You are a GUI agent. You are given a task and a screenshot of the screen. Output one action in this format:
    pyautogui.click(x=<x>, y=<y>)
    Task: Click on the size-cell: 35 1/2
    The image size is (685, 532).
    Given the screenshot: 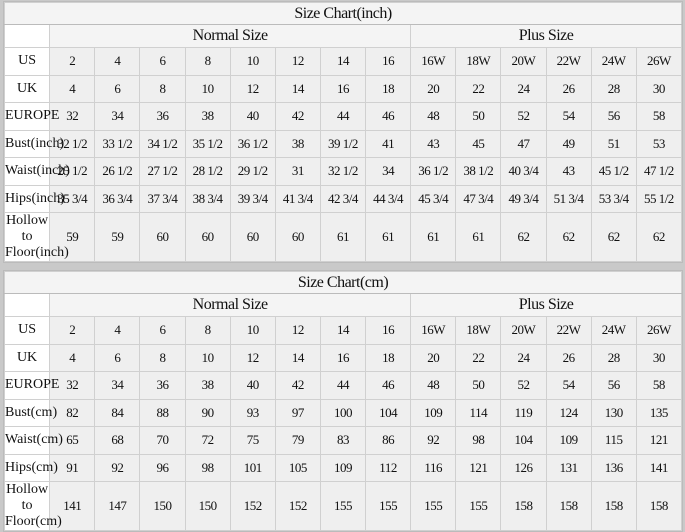 What is the action you would take?
    pyautogui.click(x=207, y=143)
    